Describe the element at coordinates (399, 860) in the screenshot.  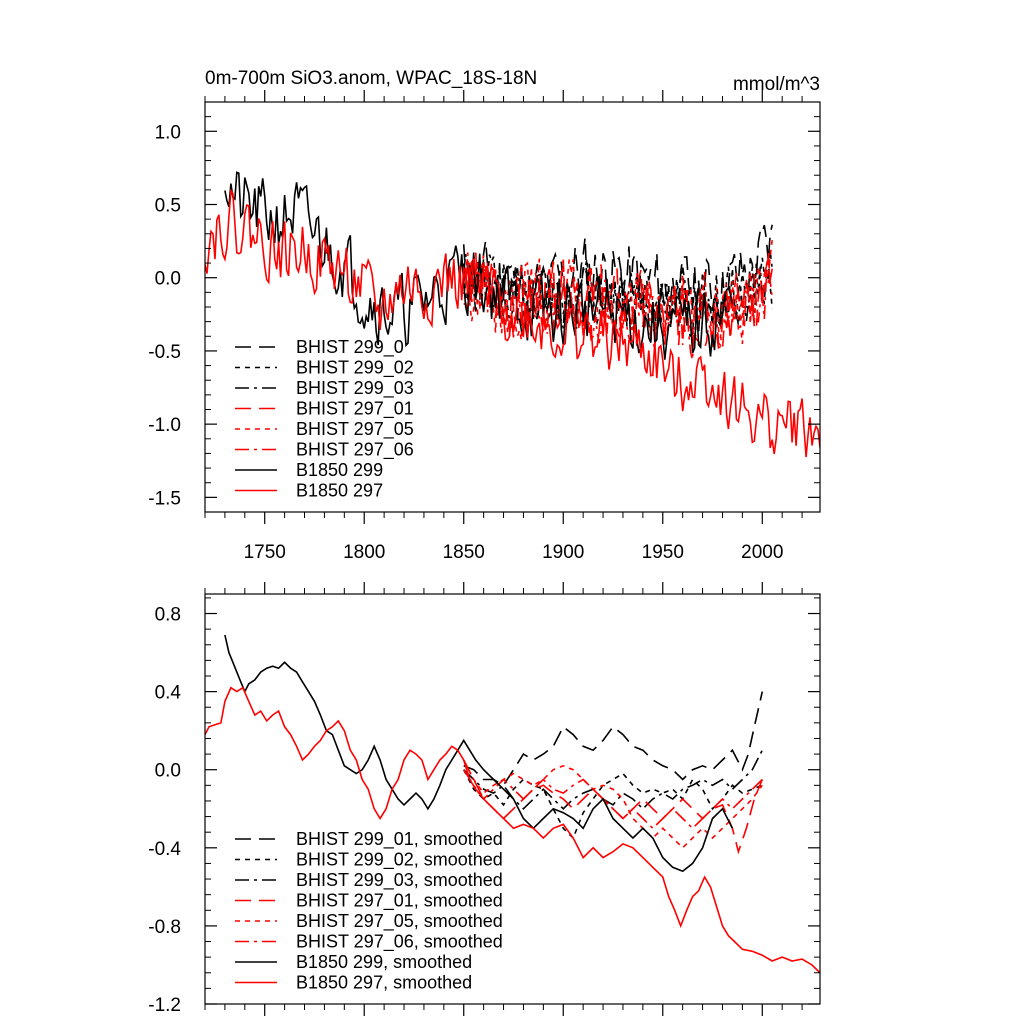
I see `legend-label: BHIST 299_02, smoothed` at that location.